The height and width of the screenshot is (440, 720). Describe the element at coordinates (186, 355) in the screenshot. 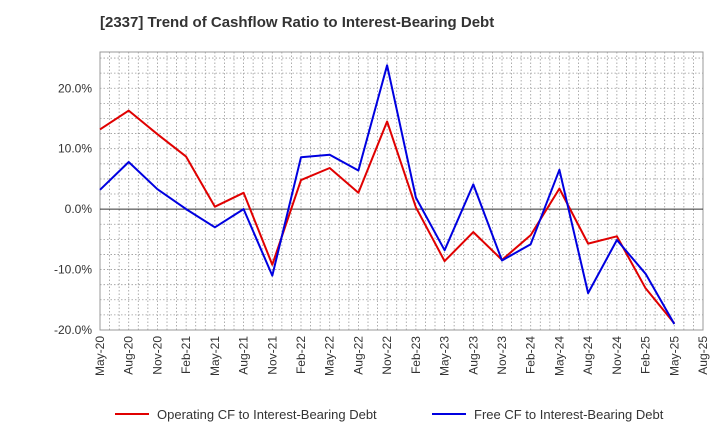

I see `x-tick-label: Feb-21` at that location.